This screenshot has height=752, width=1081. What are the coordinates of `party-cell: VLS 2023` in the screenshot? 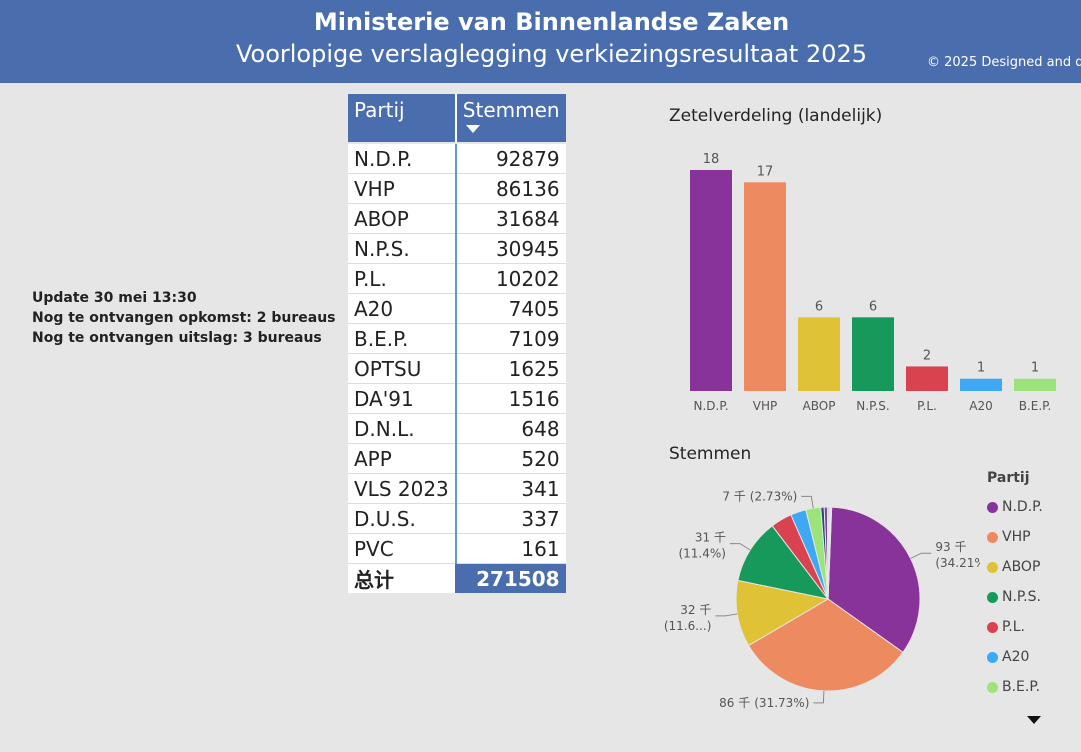 It's located at (402, 488).